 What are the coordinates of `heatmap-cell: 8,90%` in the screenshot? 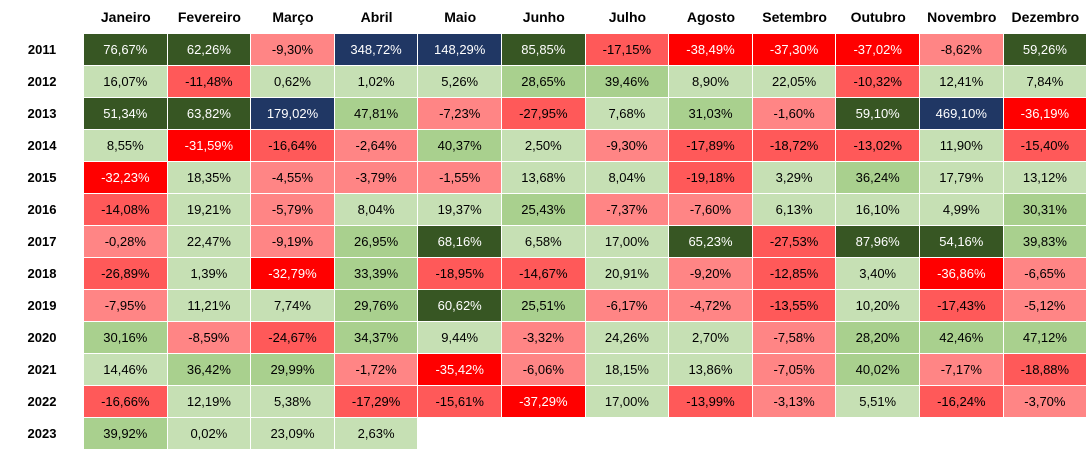 It's located at (711, 82).